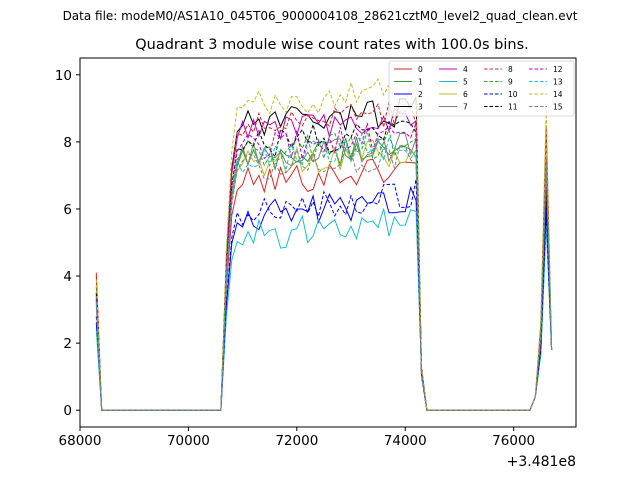 The height and width of the screenshot is (480, 640). I want to click on legend-label-9: 9, so click(510, 82).